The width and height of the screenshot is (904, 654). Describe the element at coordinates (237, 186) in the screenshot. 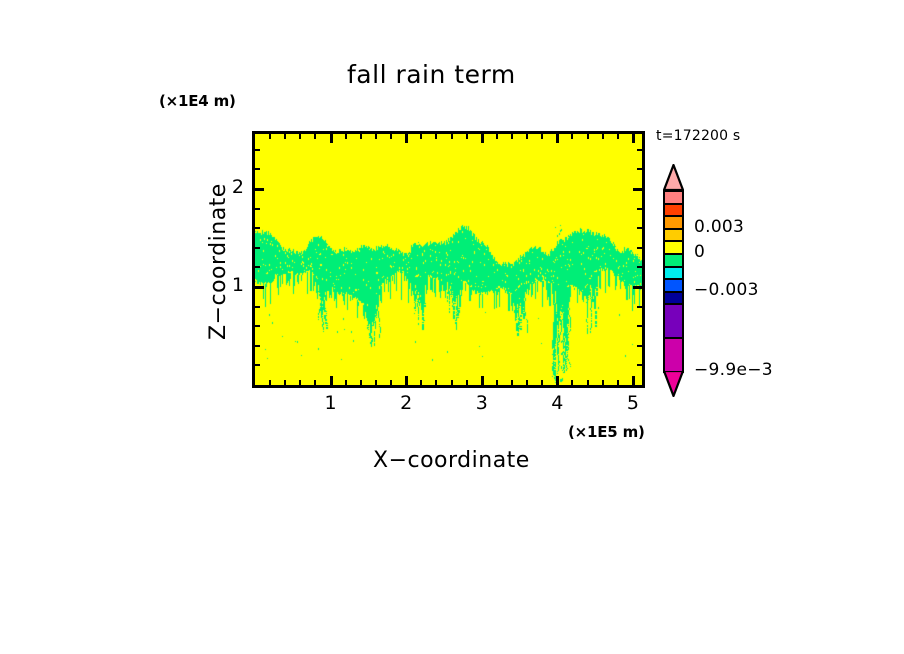

I see `y-tick-label: 2` at that location.